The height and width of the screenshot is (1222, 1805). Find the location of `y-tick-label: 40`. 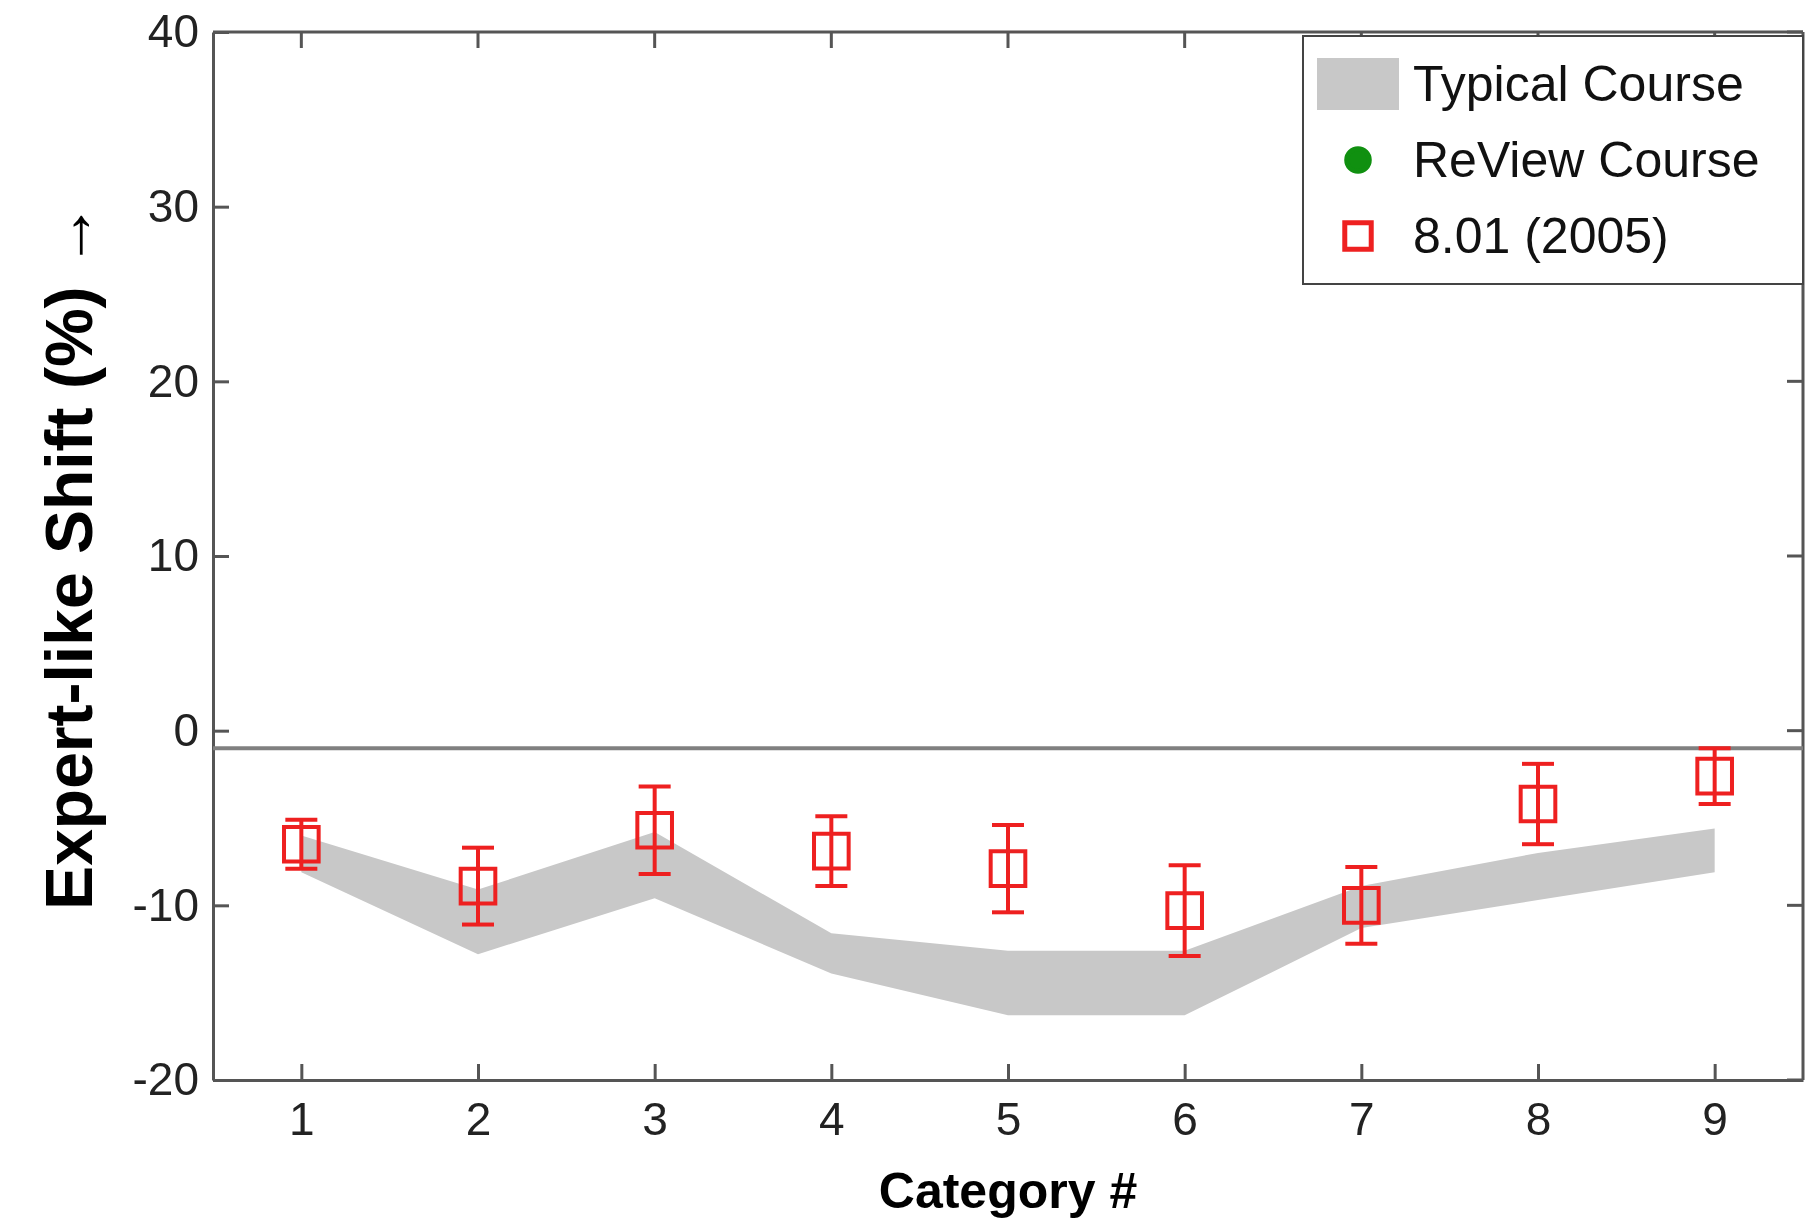

y-tick-label: 40 is located at coordinates (173, 31).